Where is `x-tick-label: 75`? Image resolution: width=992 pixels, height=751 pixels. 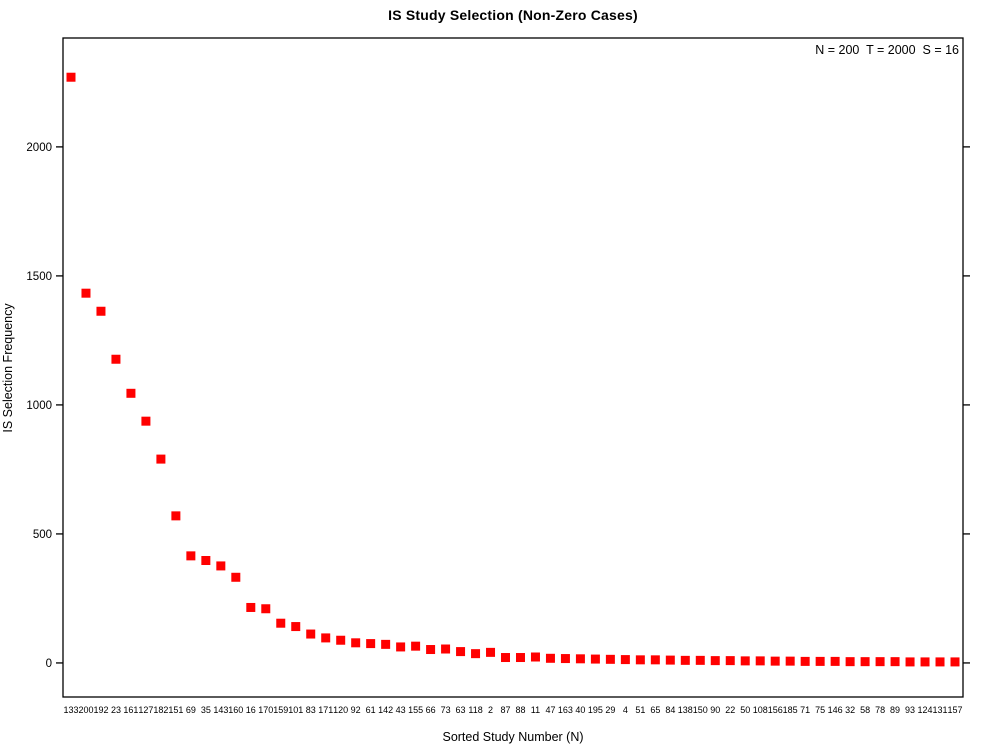 x-tick-label: 75 is located at coordinates (820, 710).